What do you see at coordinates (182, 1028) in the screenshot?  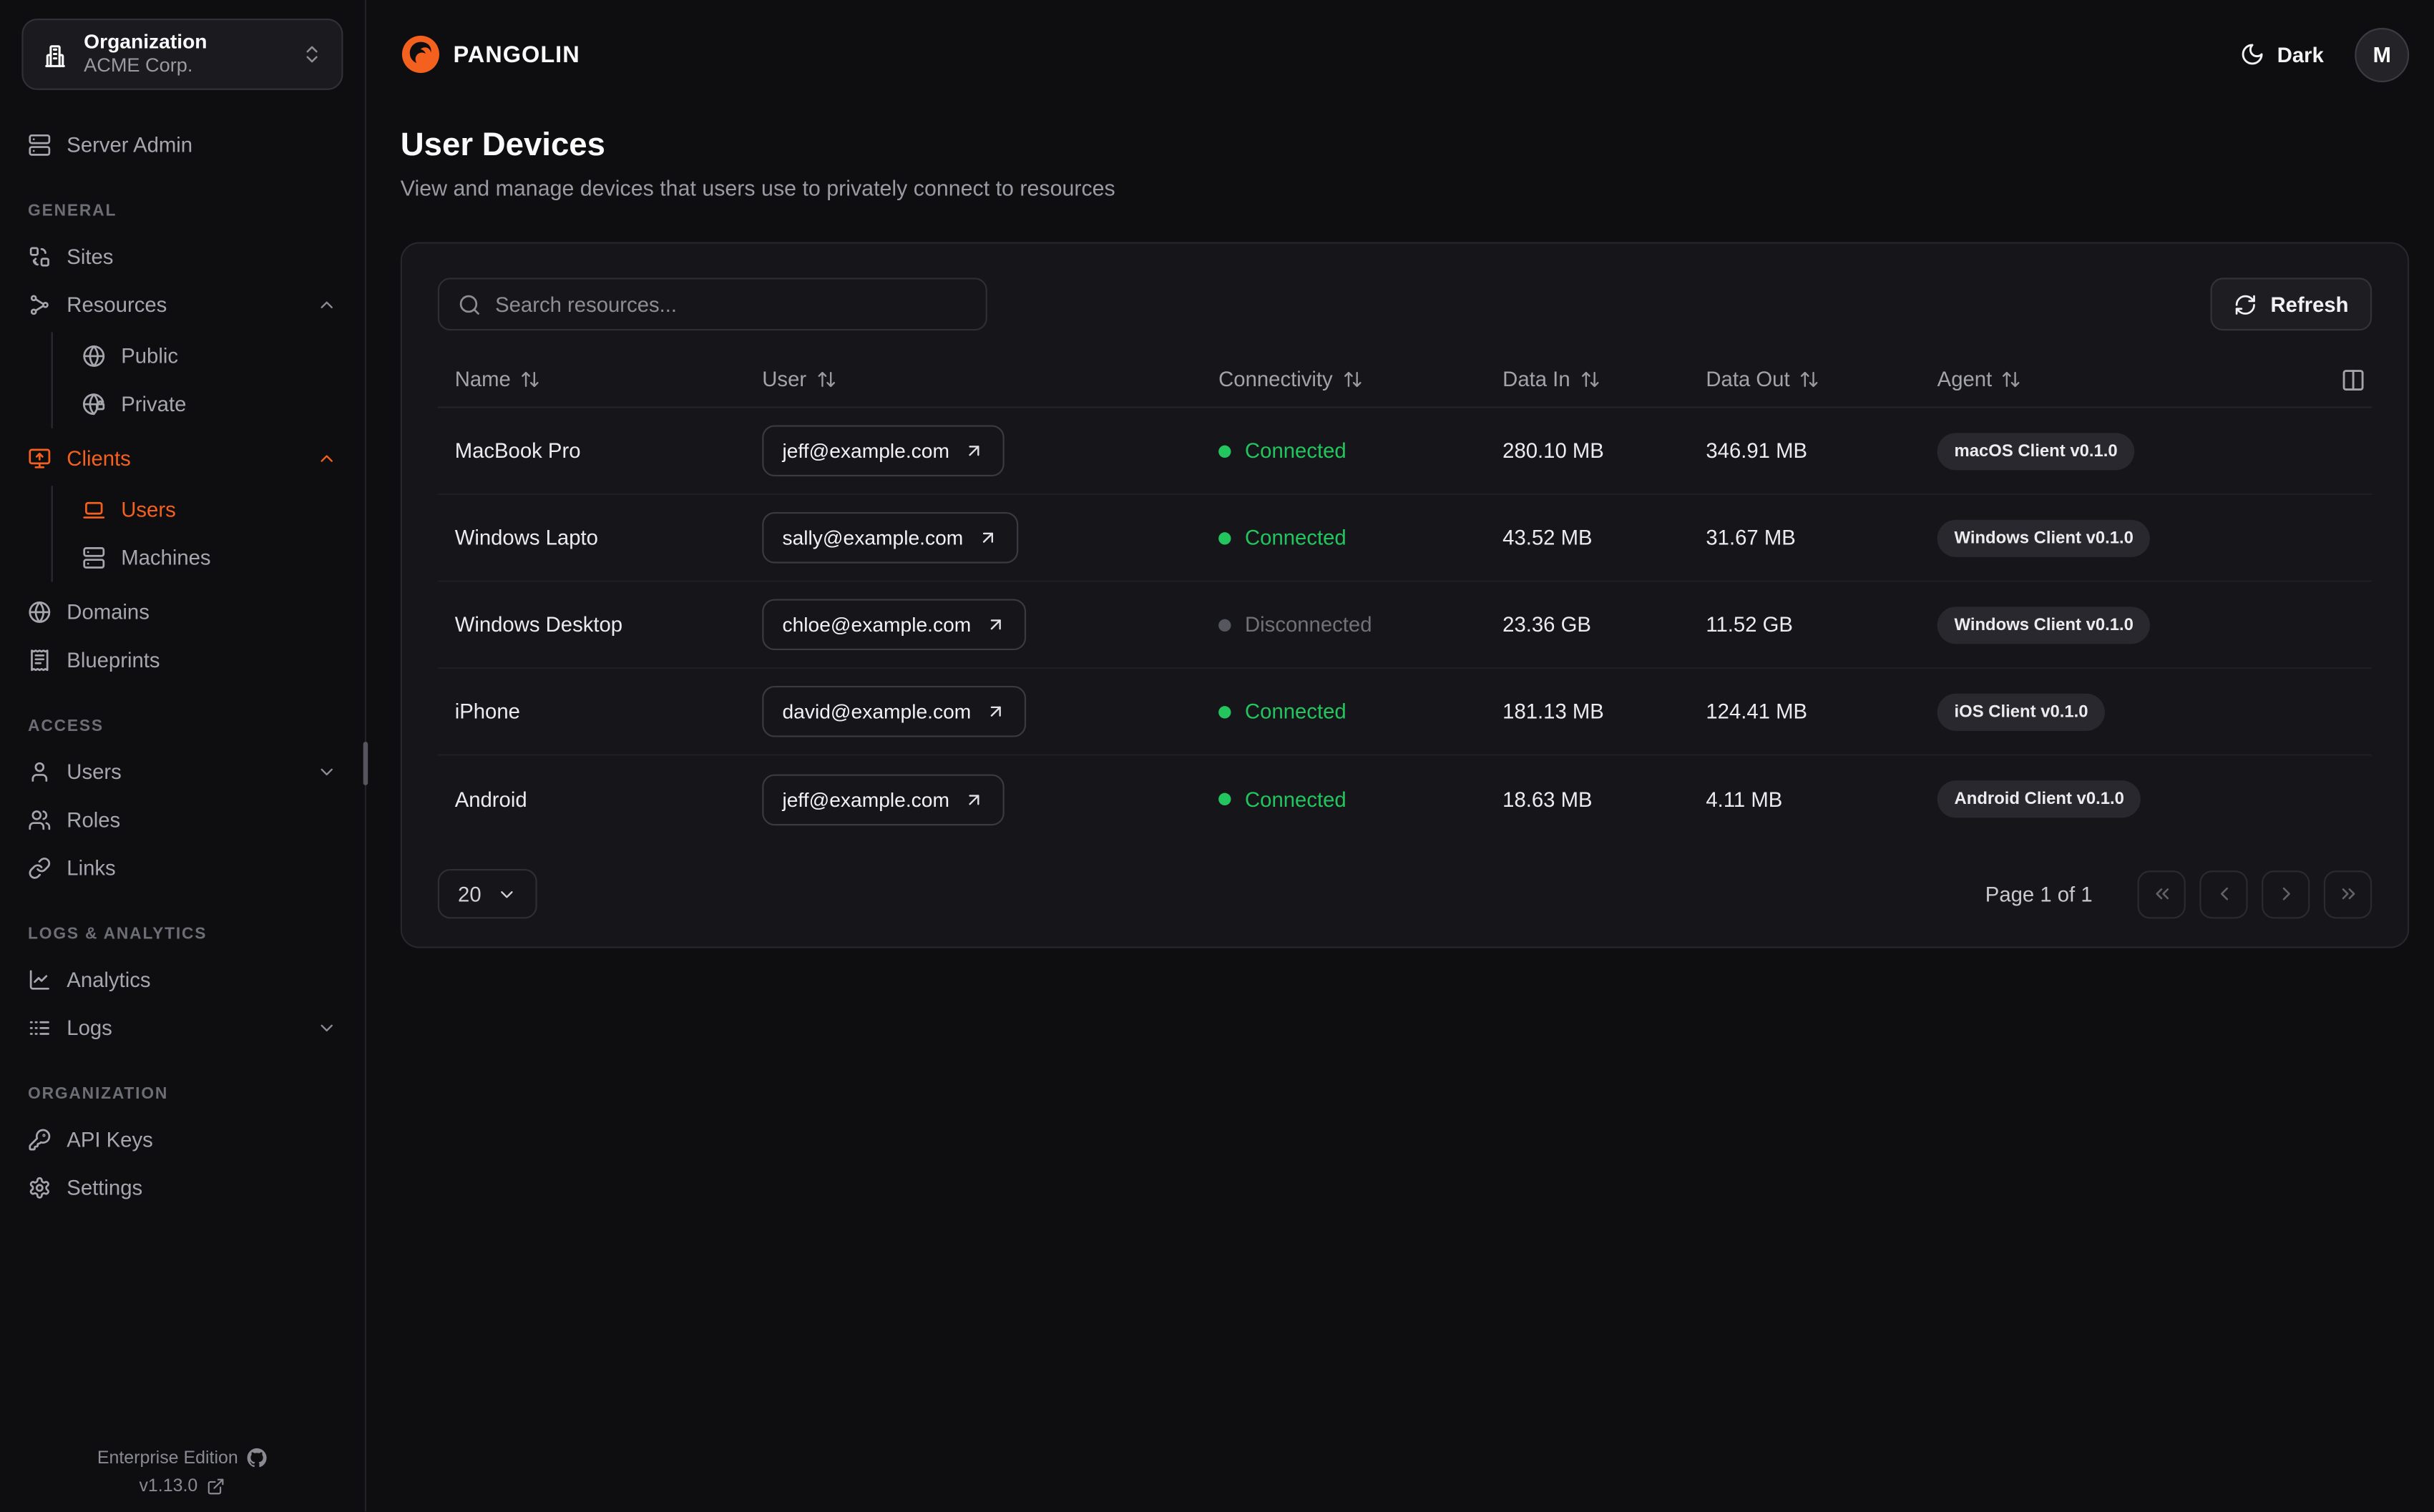 I see `sidebar-item-logs: Logs` at bounding box center [182, 1028].